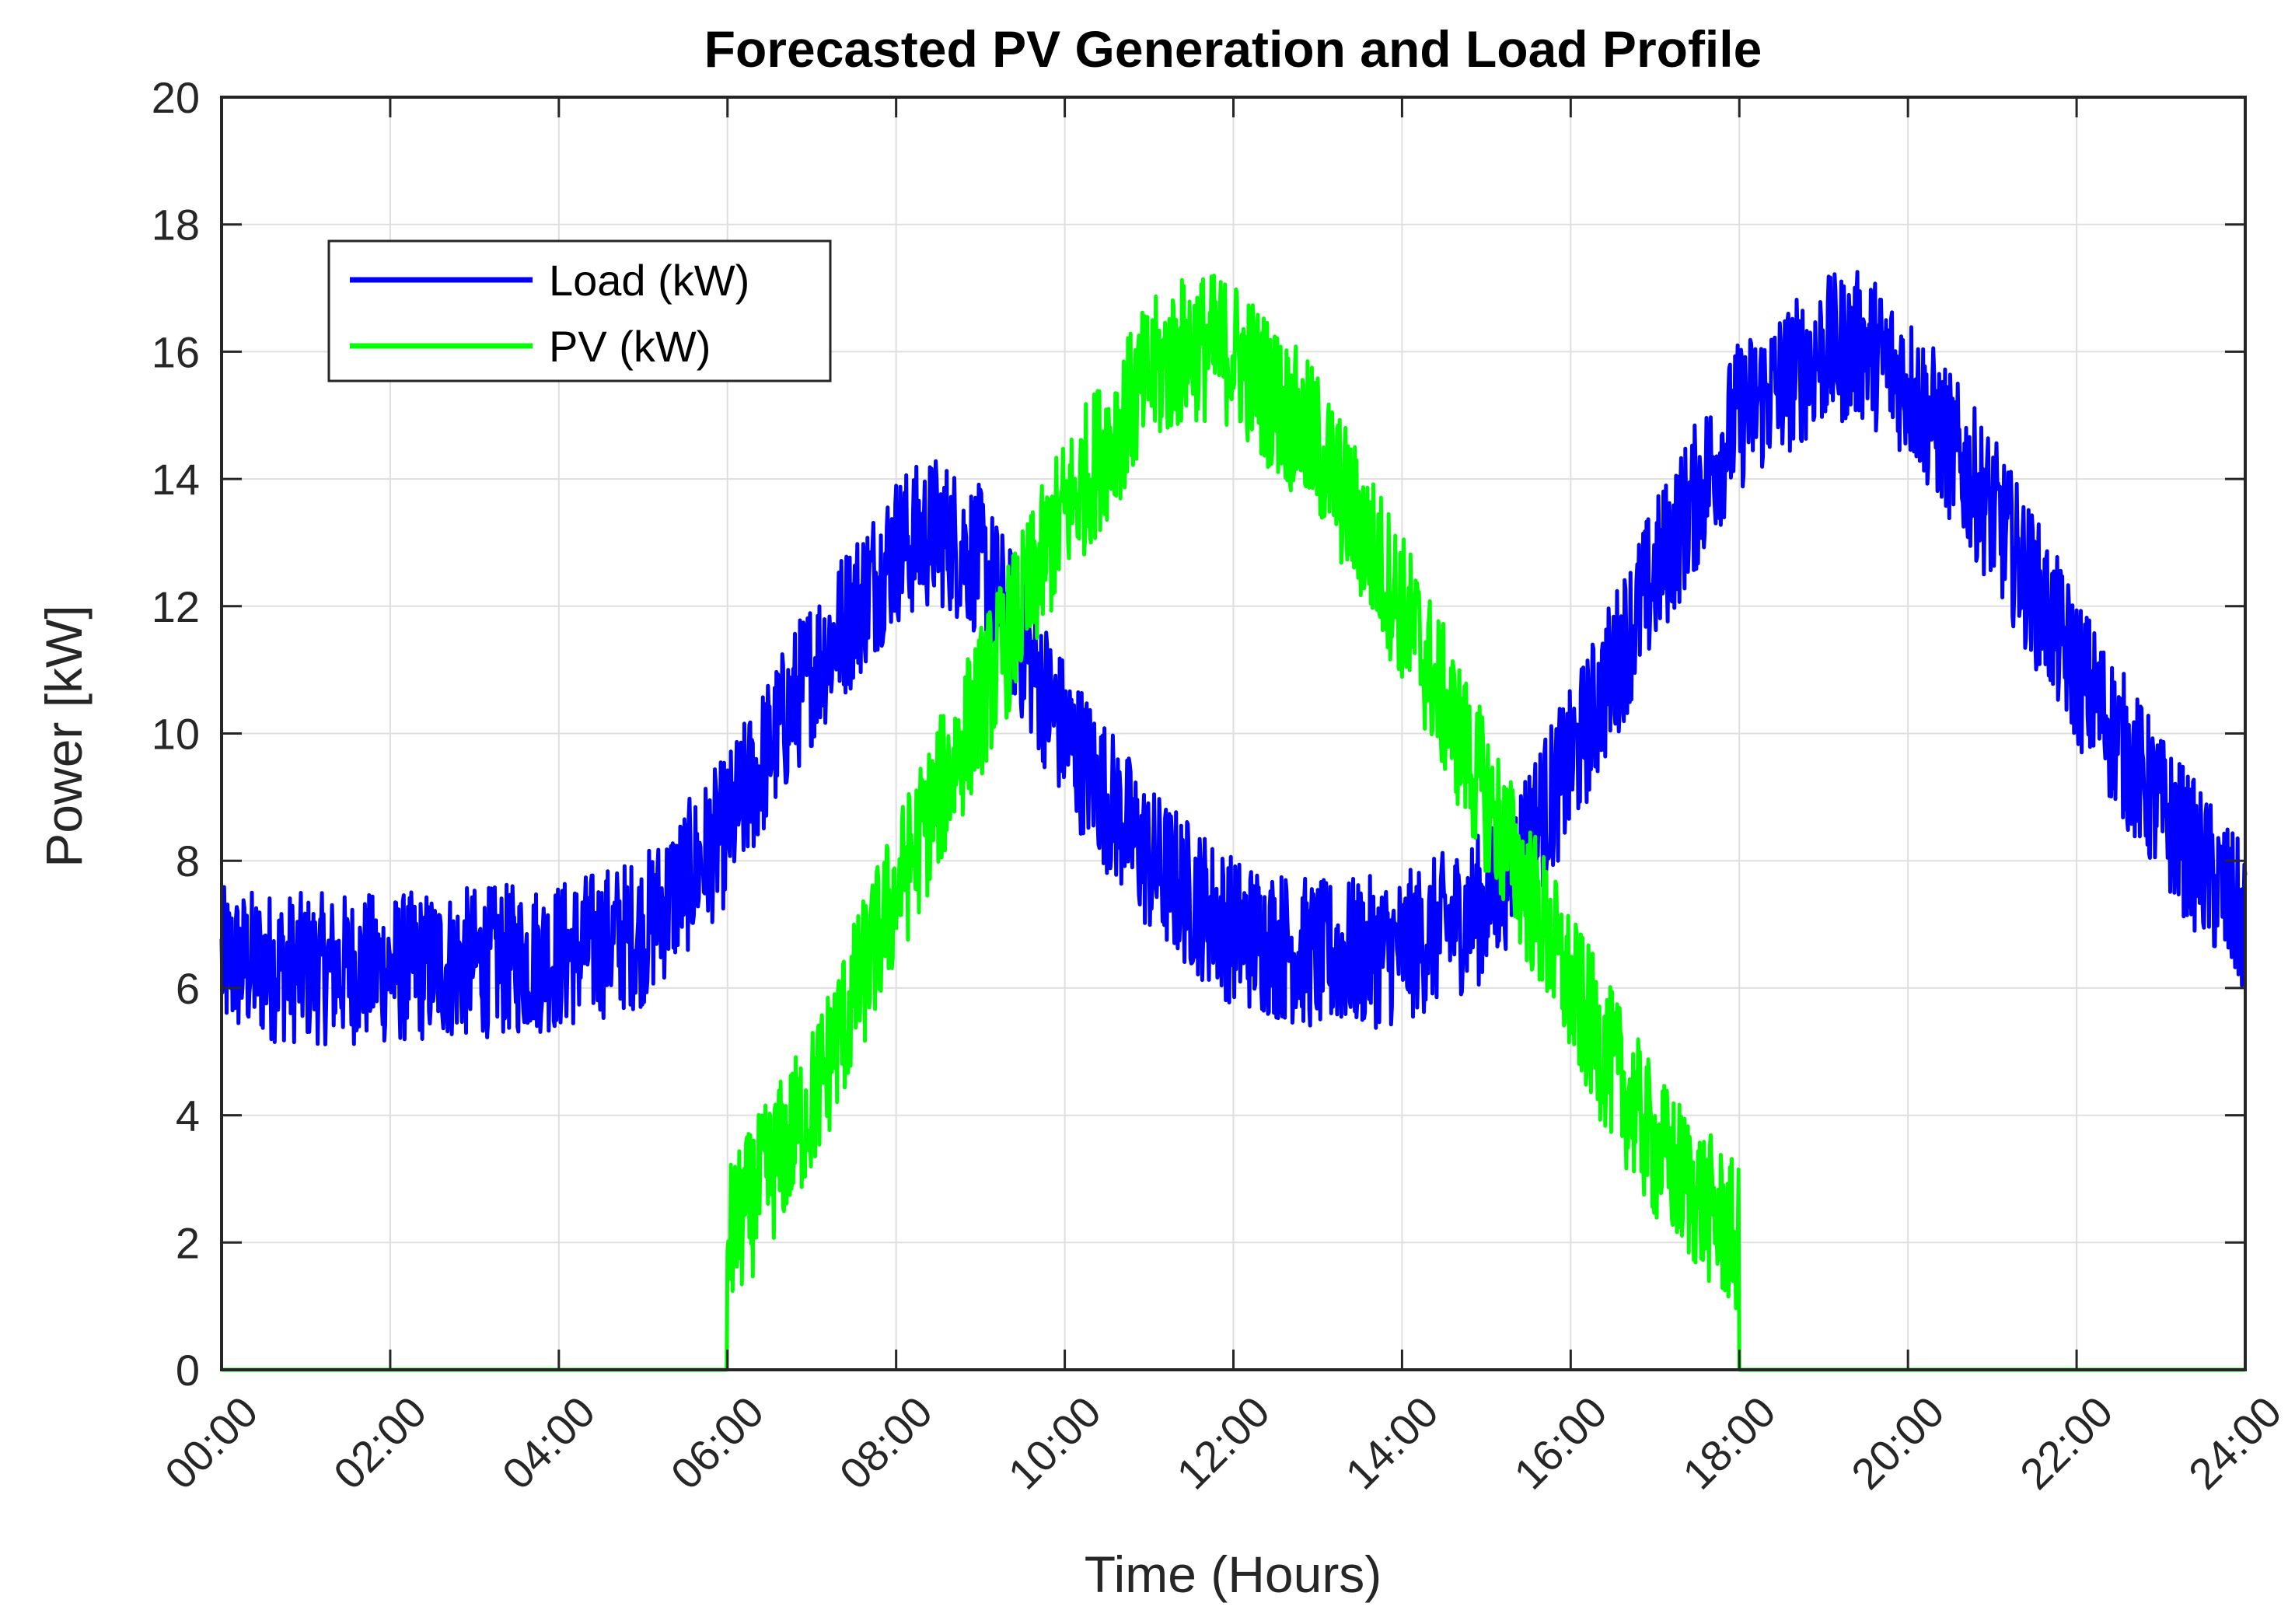  I want to click on y-tick-label: 2, so click(188, 1242).